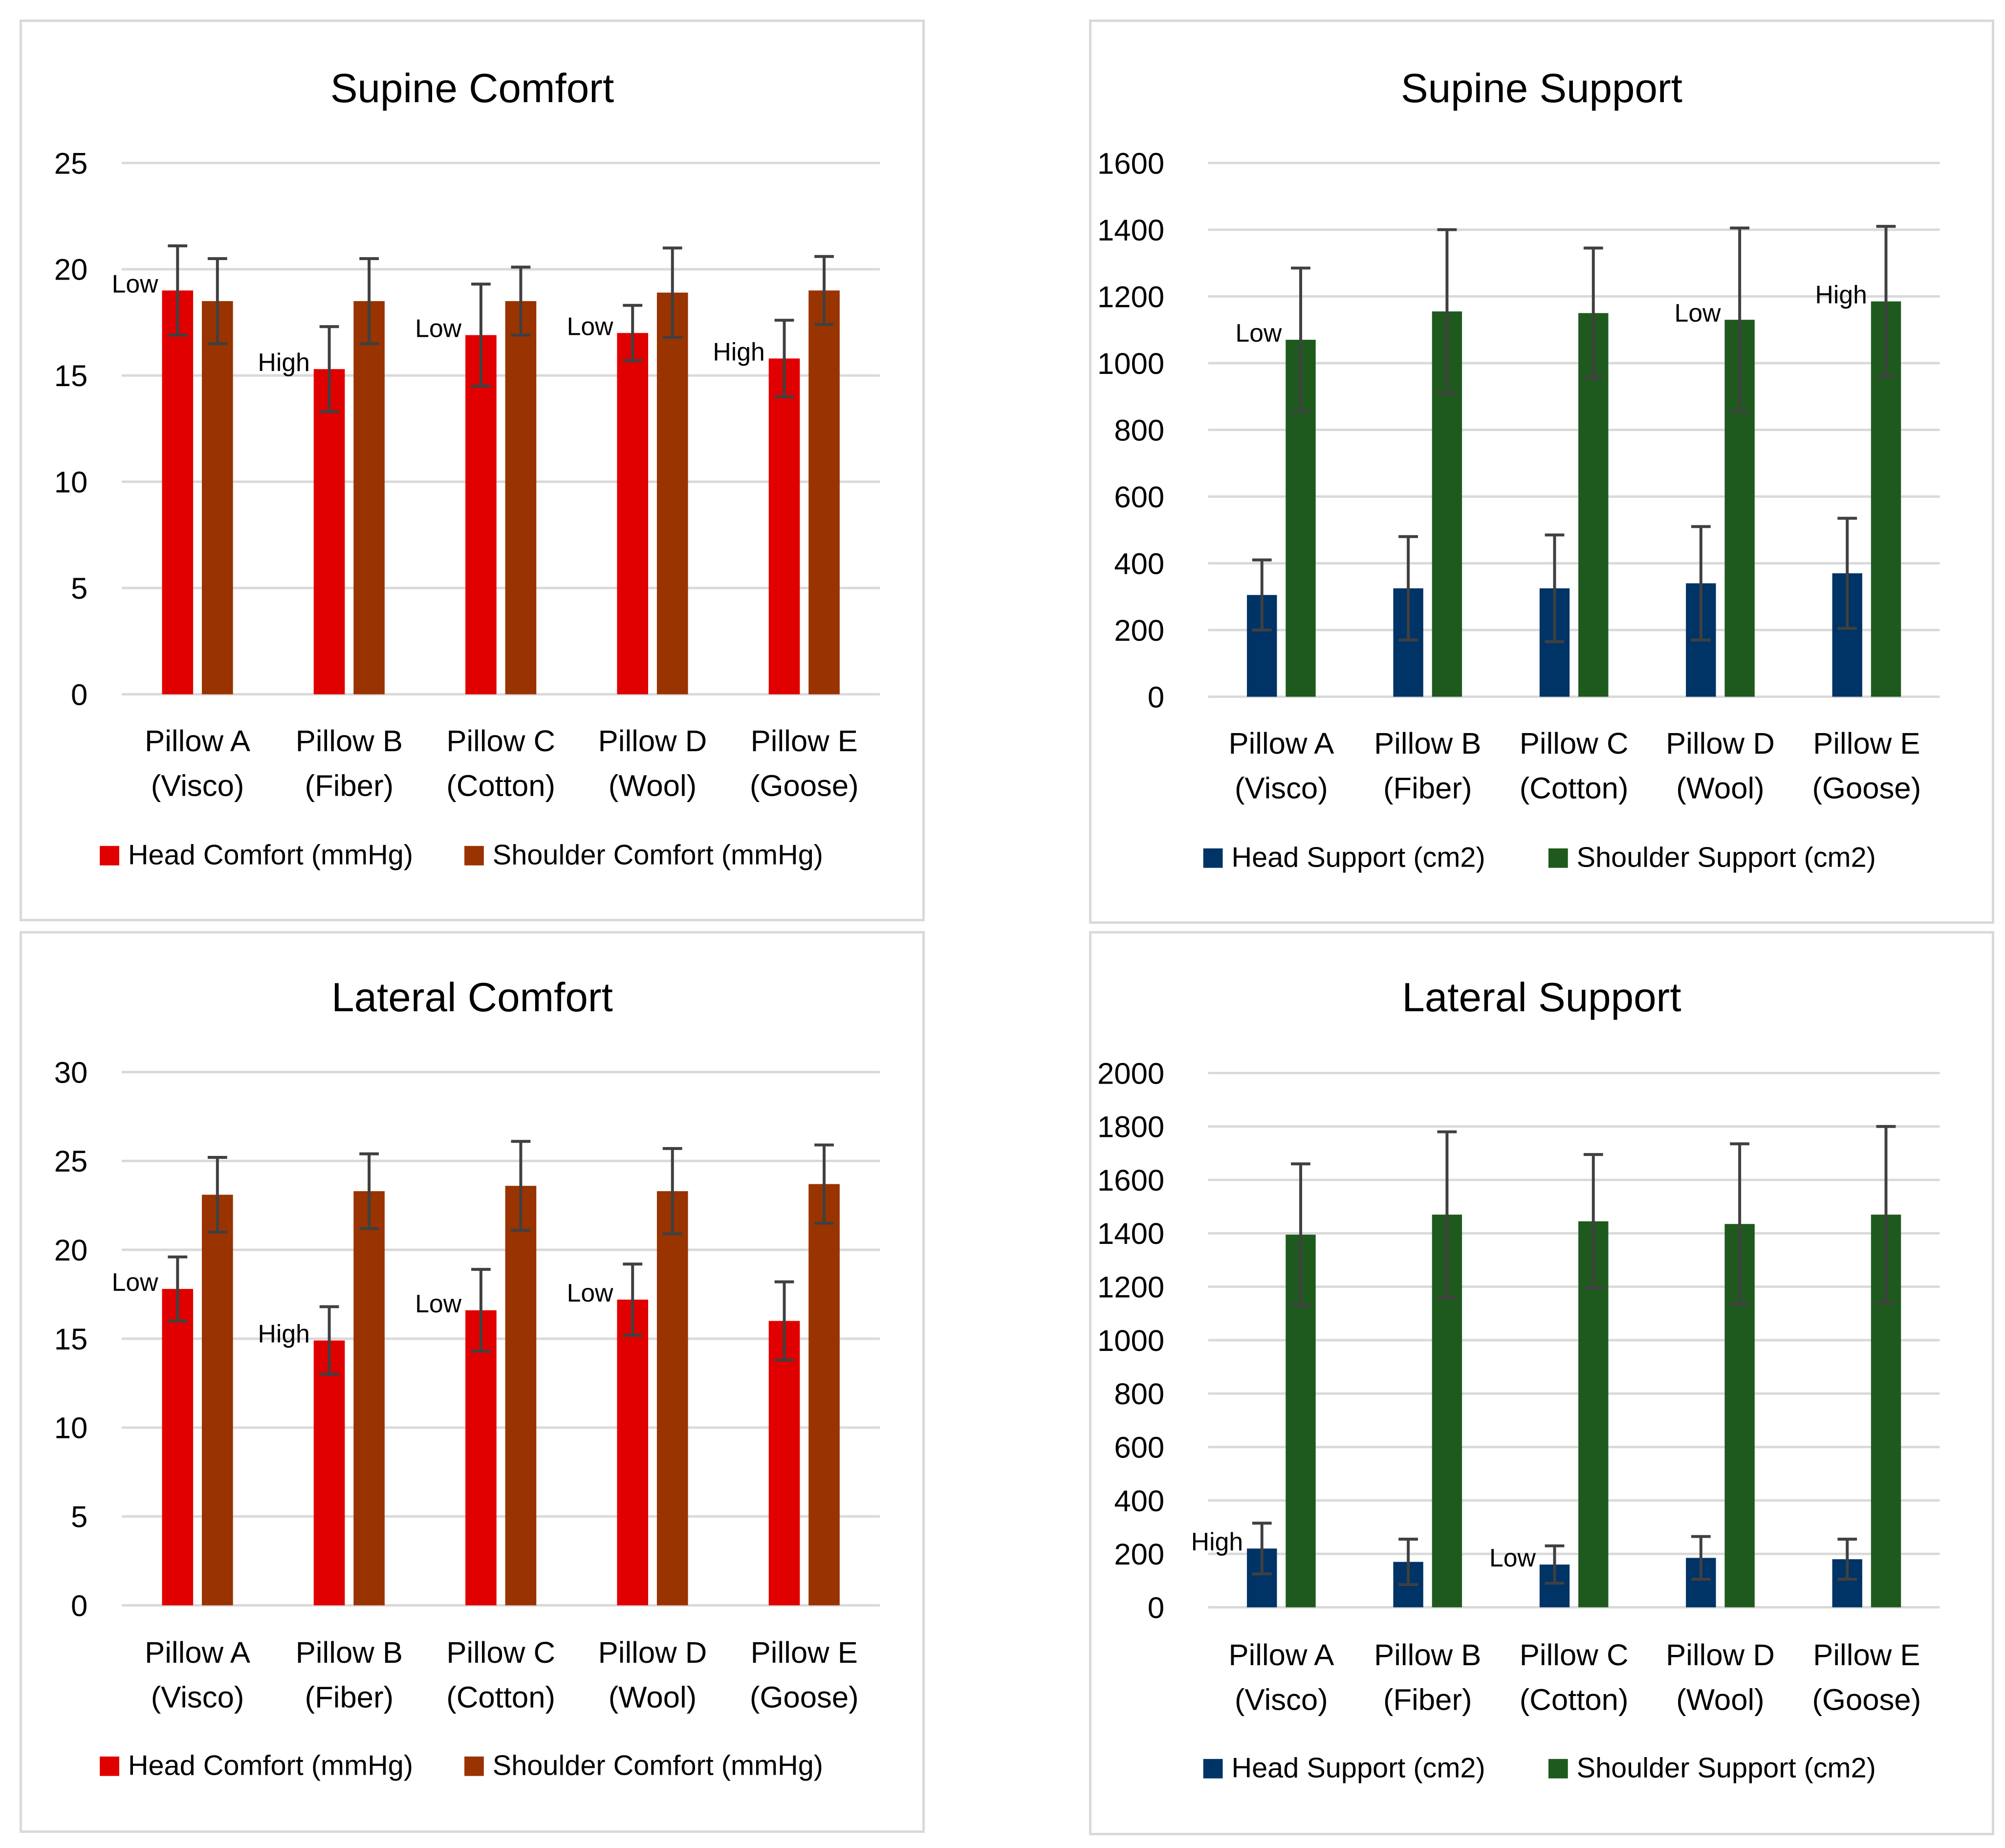 Image resolution: width=2005 pixels, height=1848 pixels. I want to click on y-tick-label: 1200, so click(1130, 1287).